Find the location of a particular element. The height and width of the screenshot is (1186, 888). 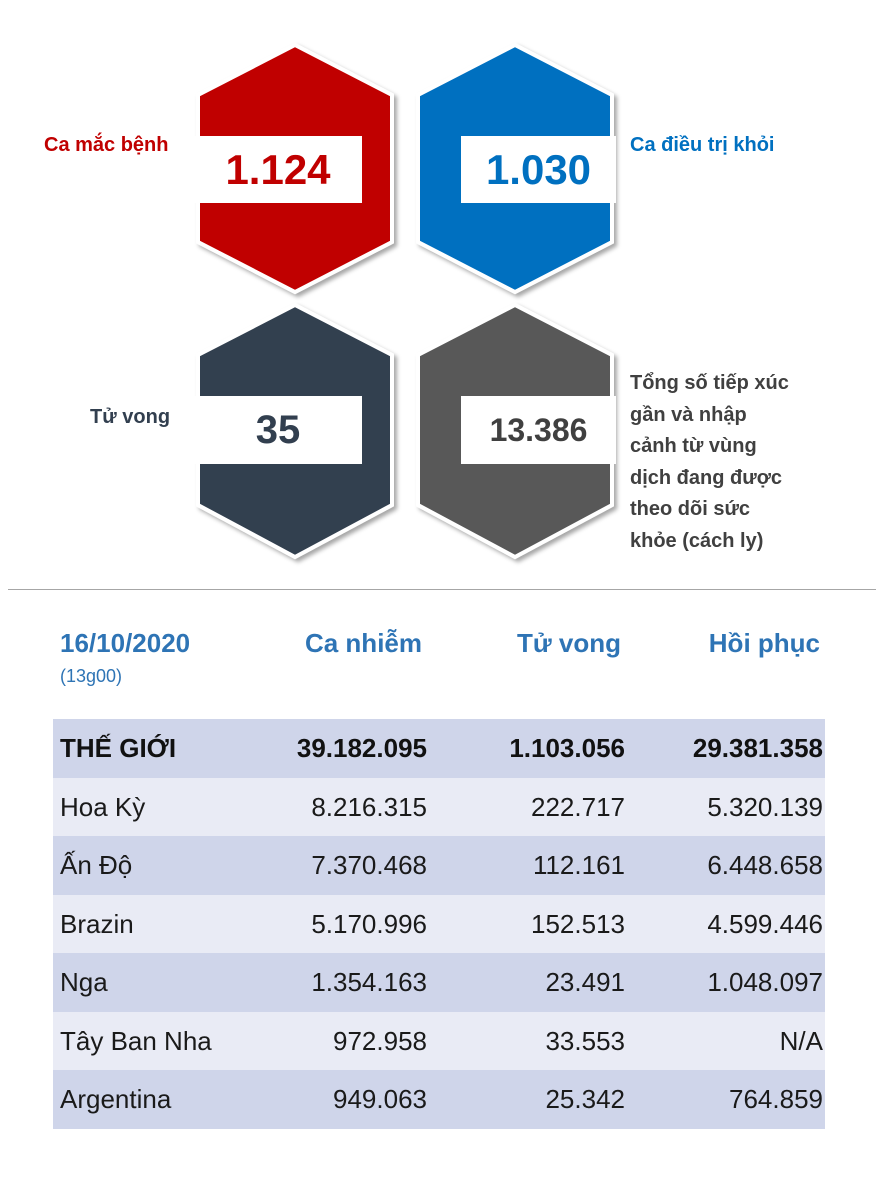

recovered-cell: N/A is located at coordinates (801, 1040).